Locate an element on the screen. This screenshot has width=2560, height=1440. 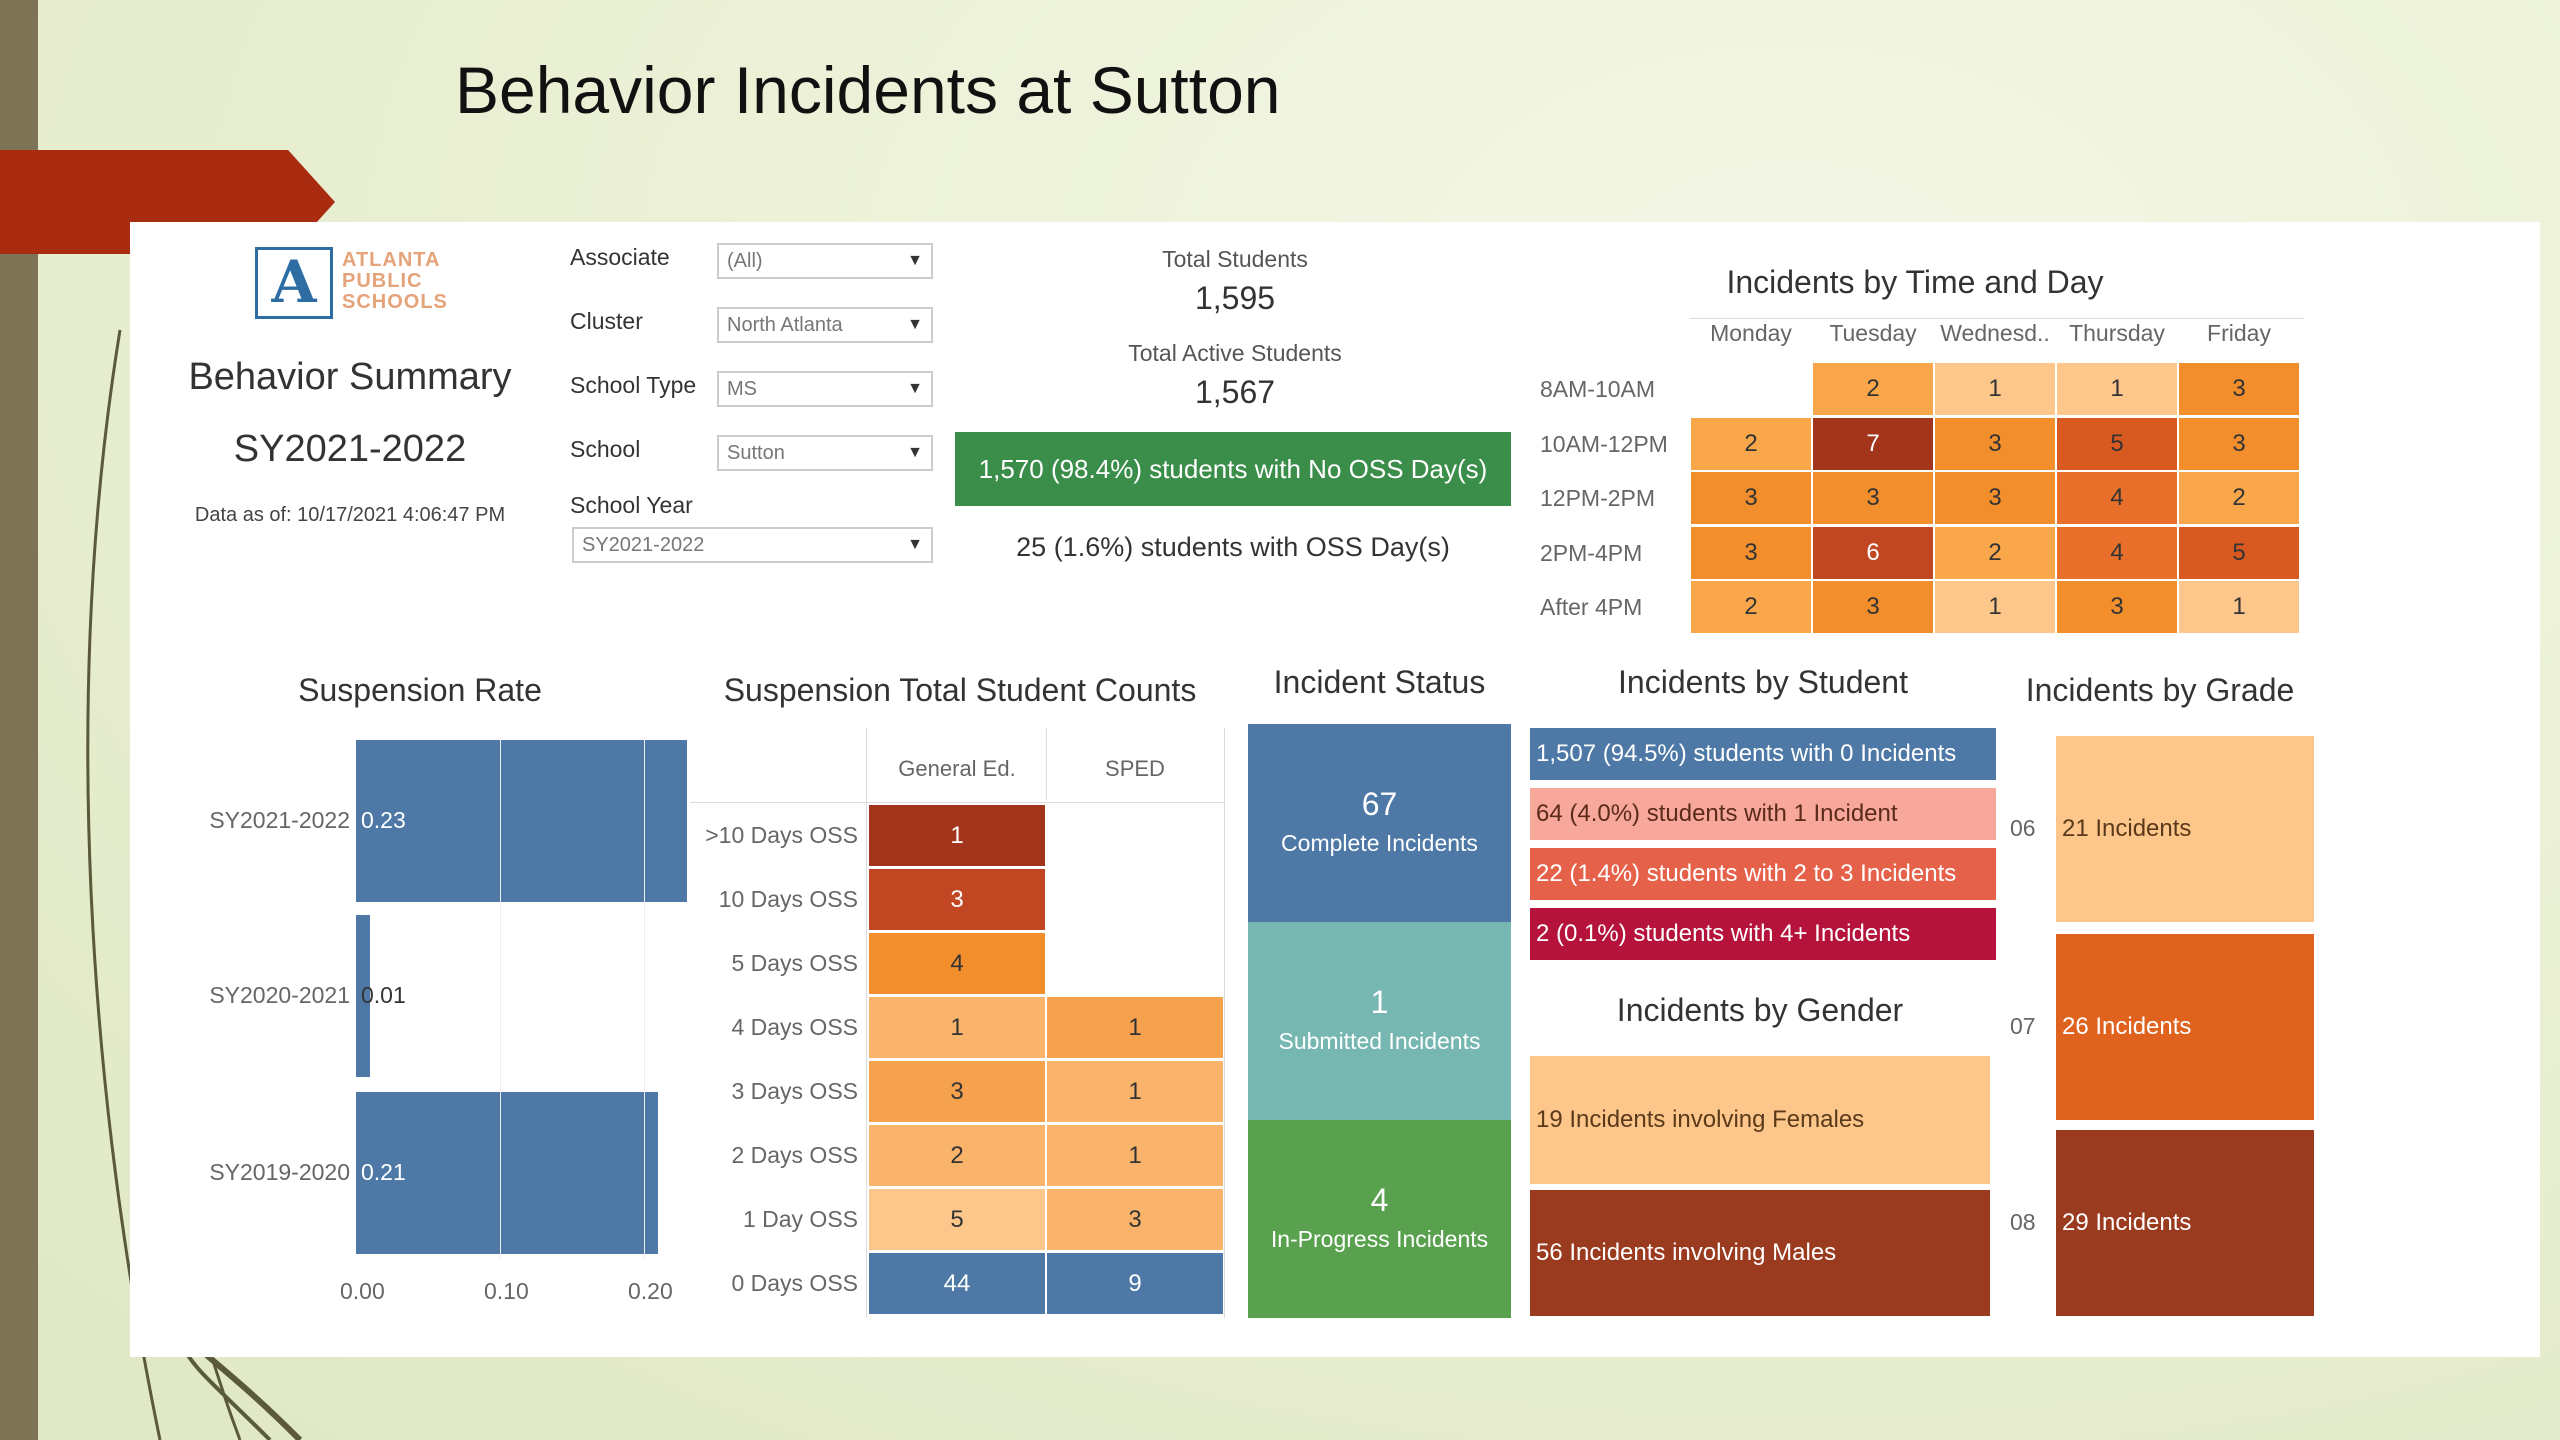
sc-header-line is located at coordinates (957, 802).